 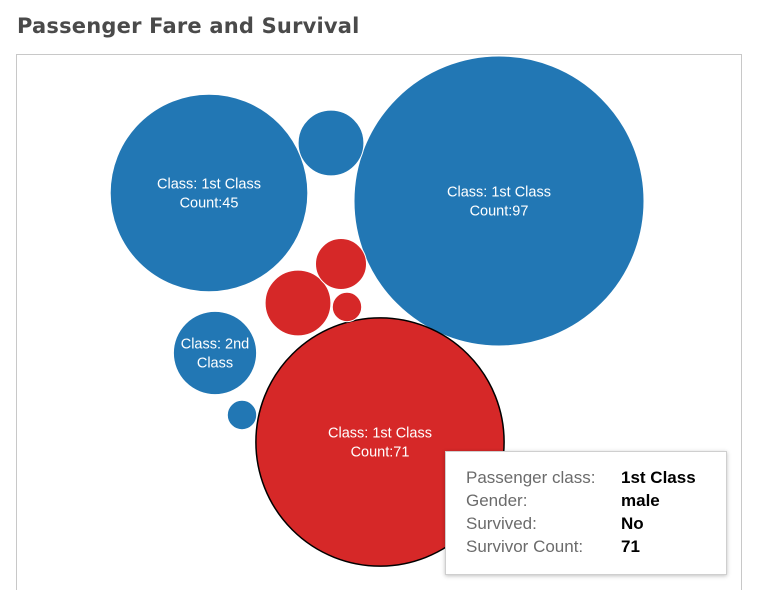 What do you see at coordinates (501, 523) in the screenshot?
I see `tooltip-key: Survived:` at bounding box center [501, 523].